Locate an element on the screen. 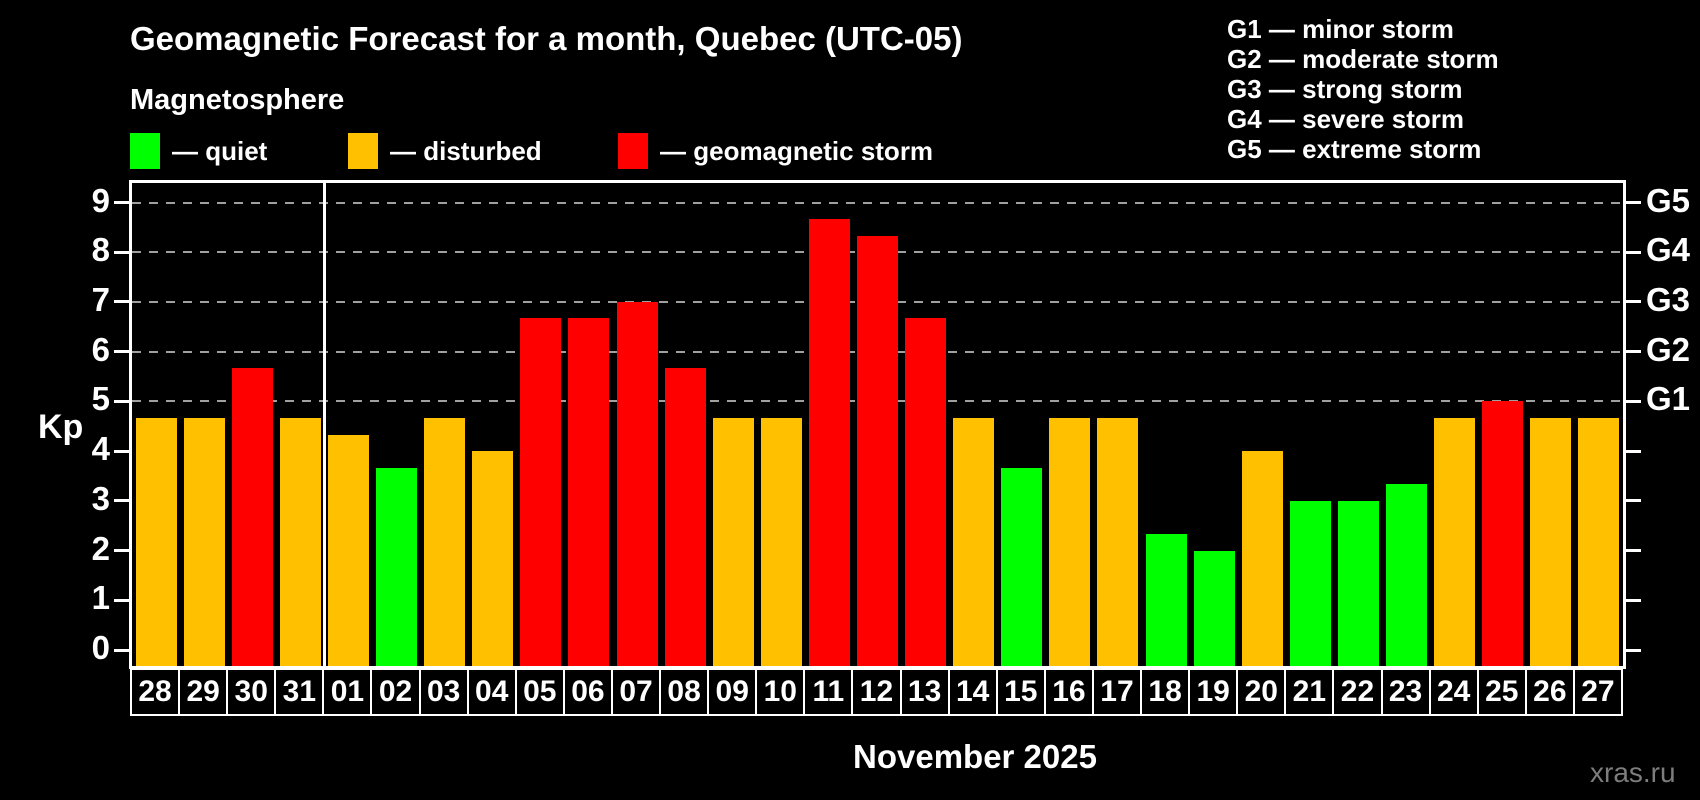  y-tick-label-9: 9 is located at coordinates (100, 200).